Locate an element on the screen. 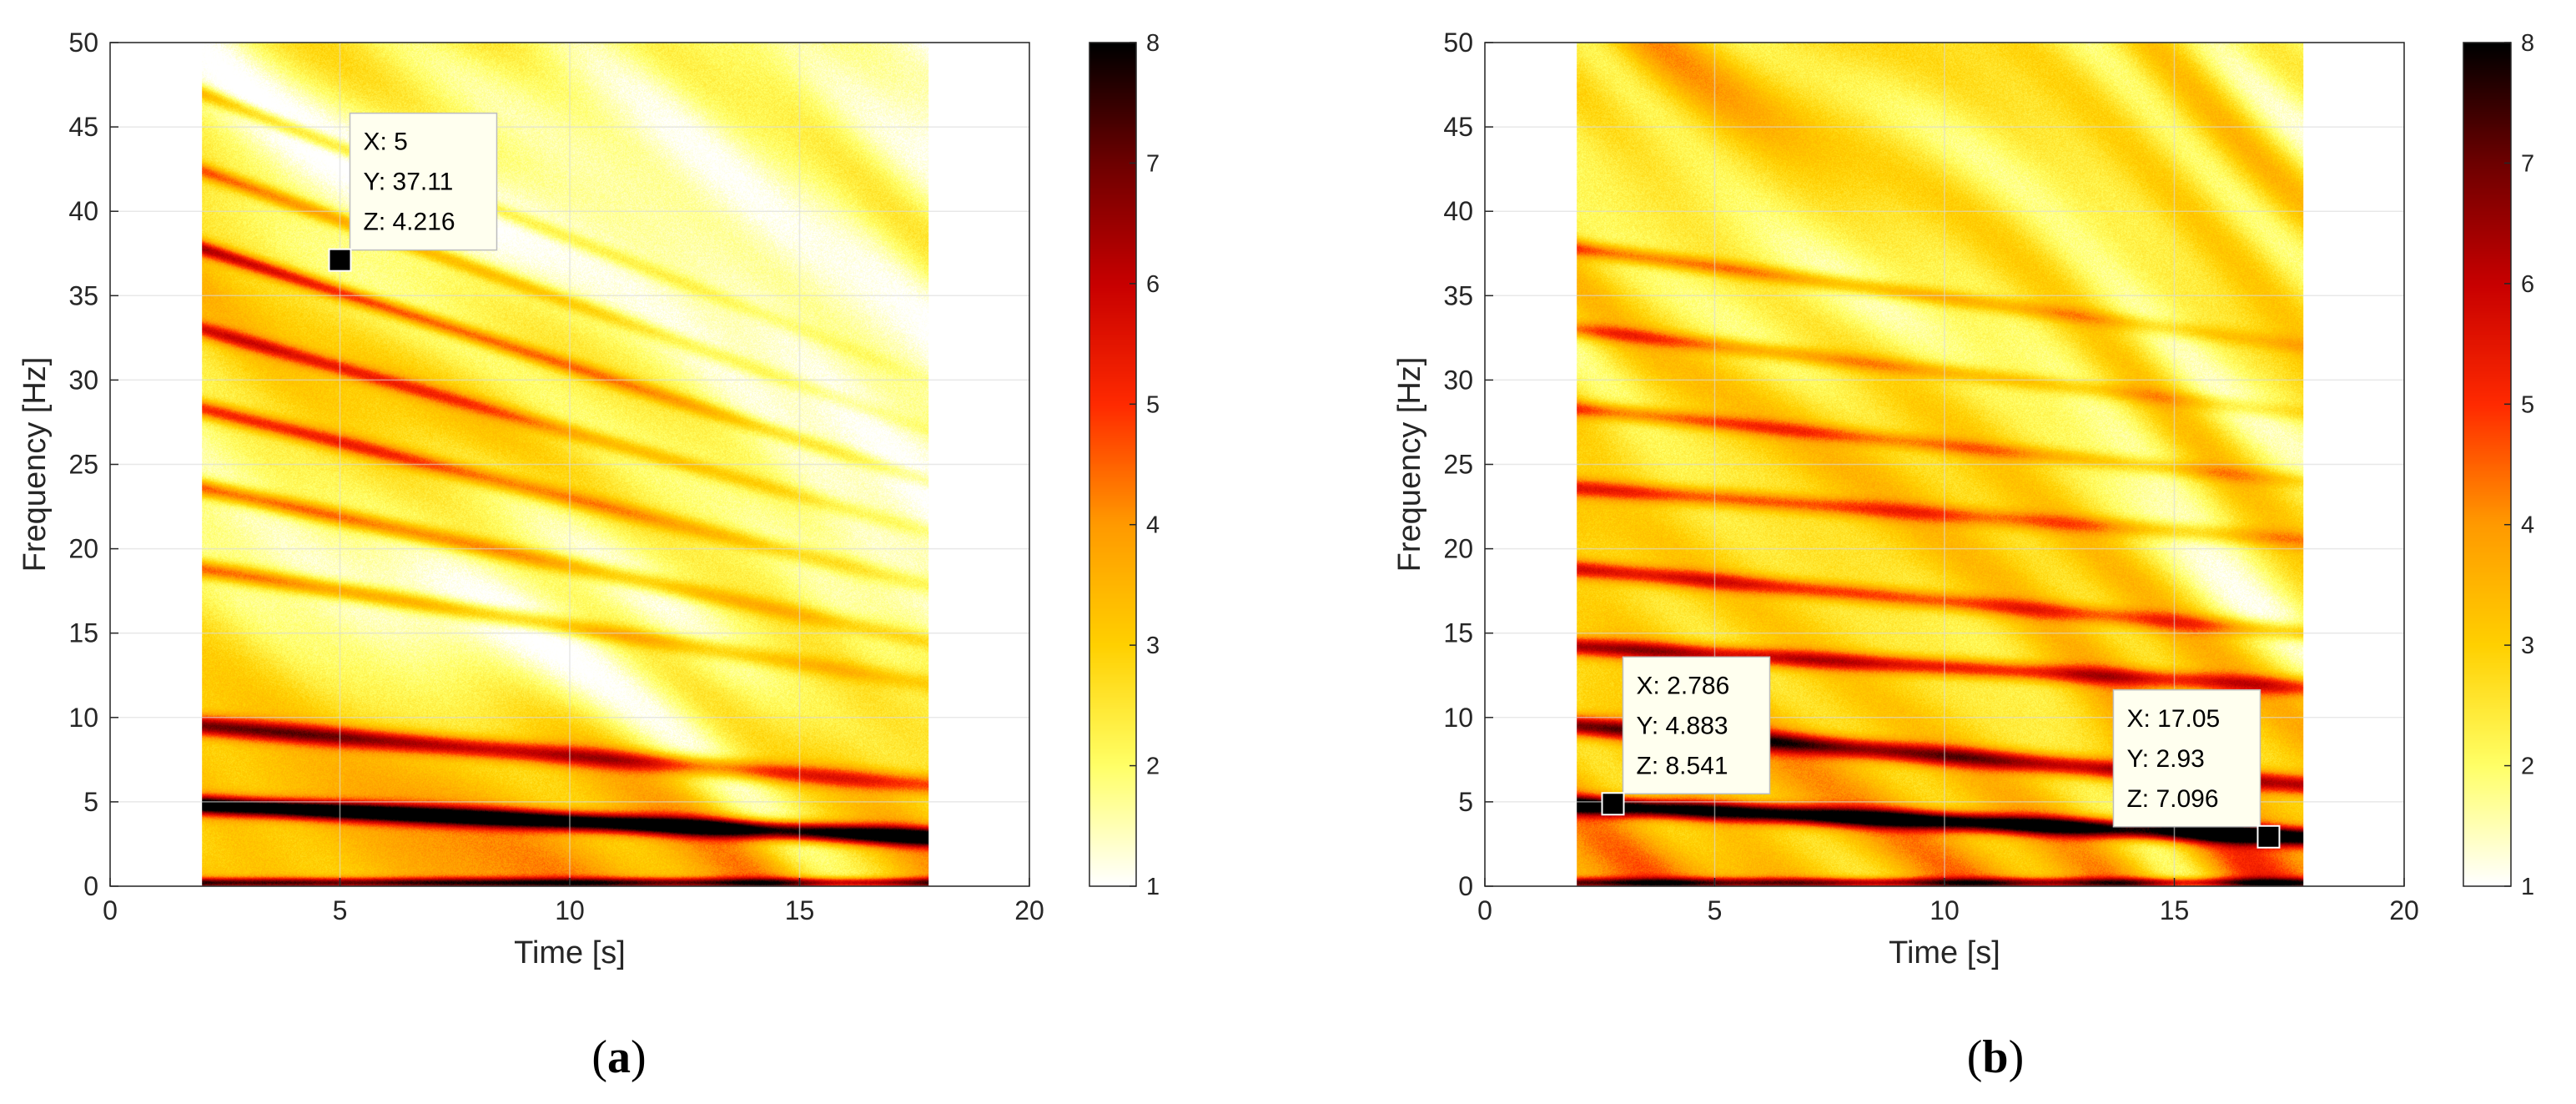  datatip-text: X: 2.786 is located at coordinates (1683, 685).